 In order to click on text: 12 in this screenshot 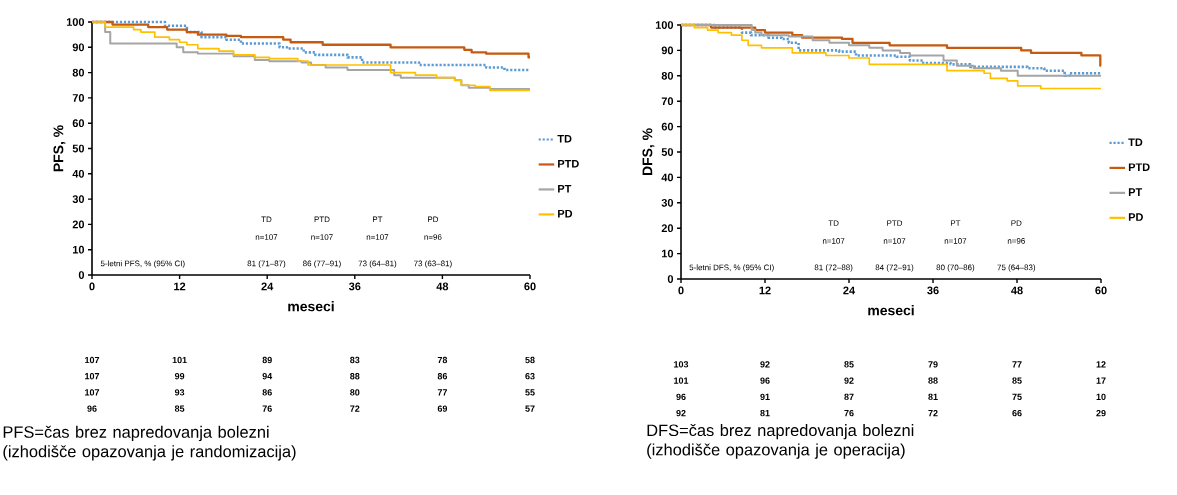, I will do `click(1101, 364)`.